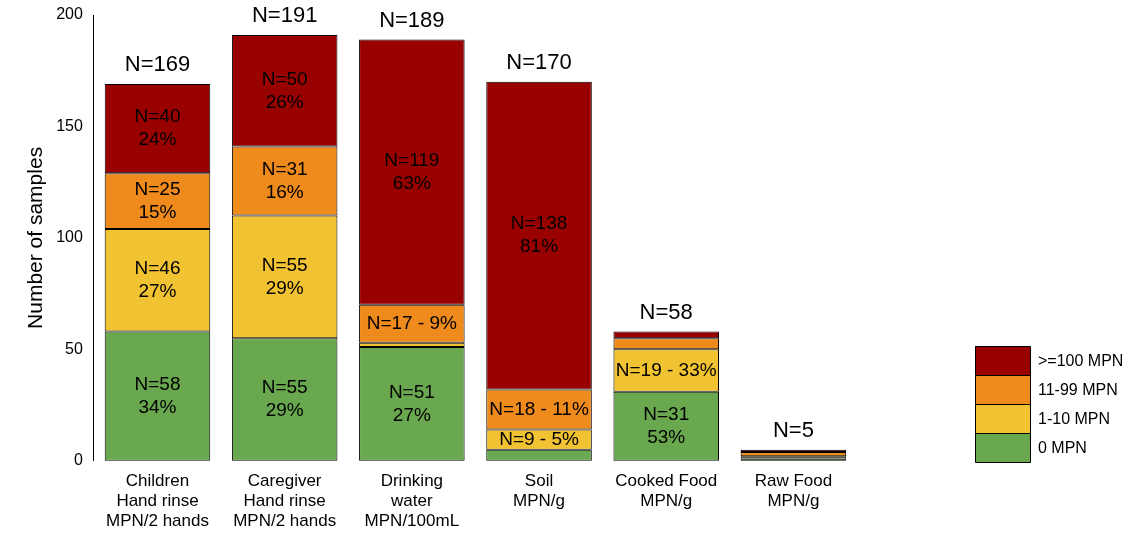  What do you see at coordinates (666, 369) in the screenshot?
I see `data-label: N=19 - 33%` at bounding box center [666, 369].